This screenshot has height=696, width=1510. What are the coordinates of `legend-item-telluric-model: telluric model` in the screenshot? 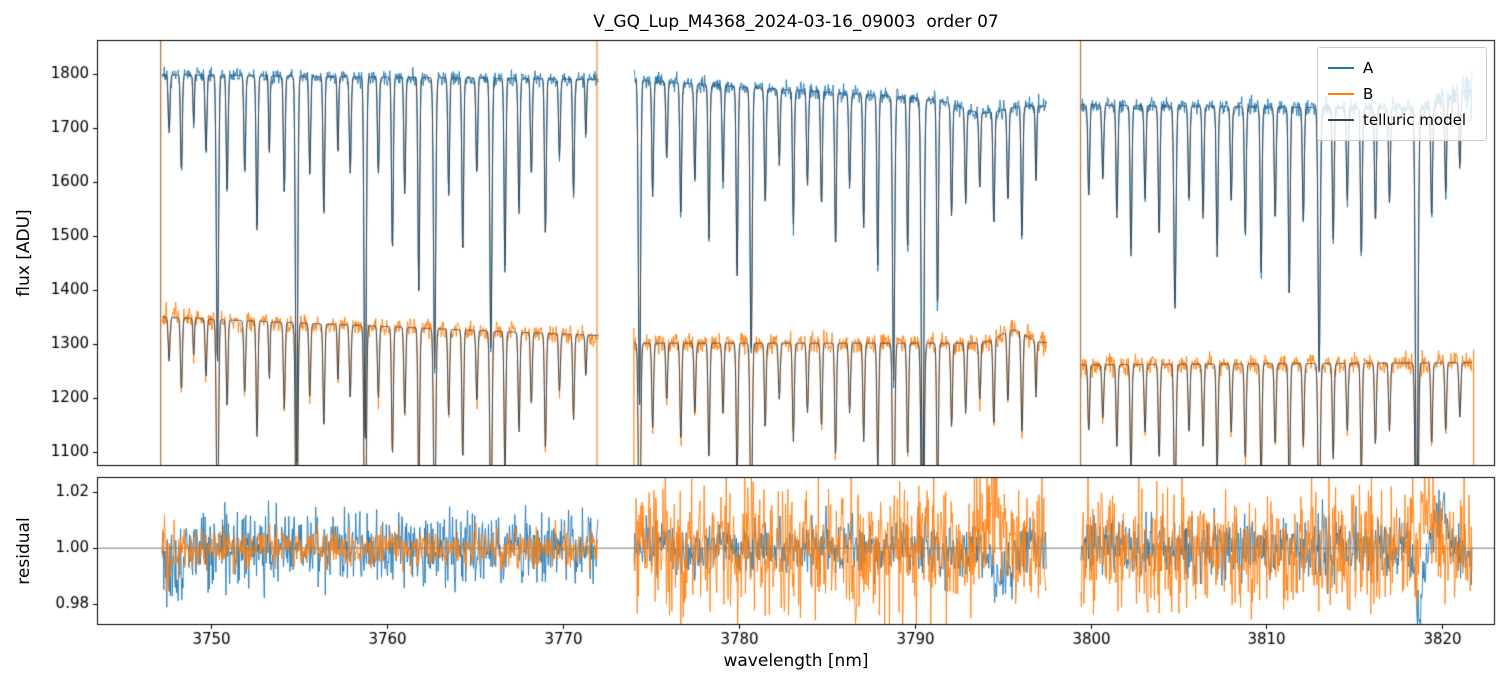 It's located at (1402, 120).